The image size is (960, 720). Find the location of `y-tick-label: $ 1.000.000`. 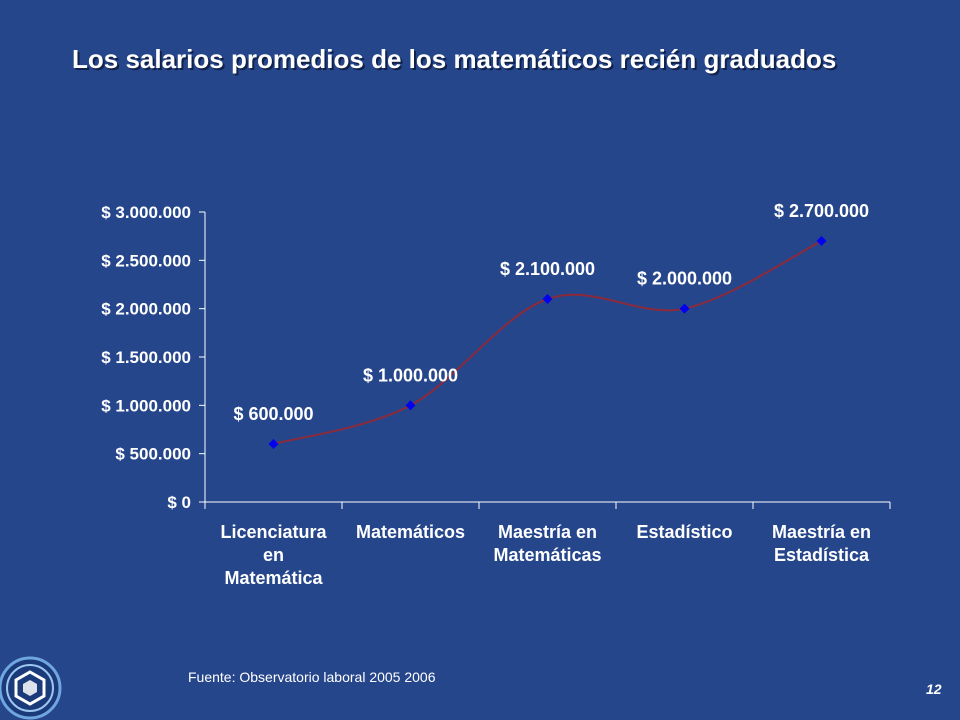

y-tick-label: $ 1.000.000 is located at coordinates (146, 405).